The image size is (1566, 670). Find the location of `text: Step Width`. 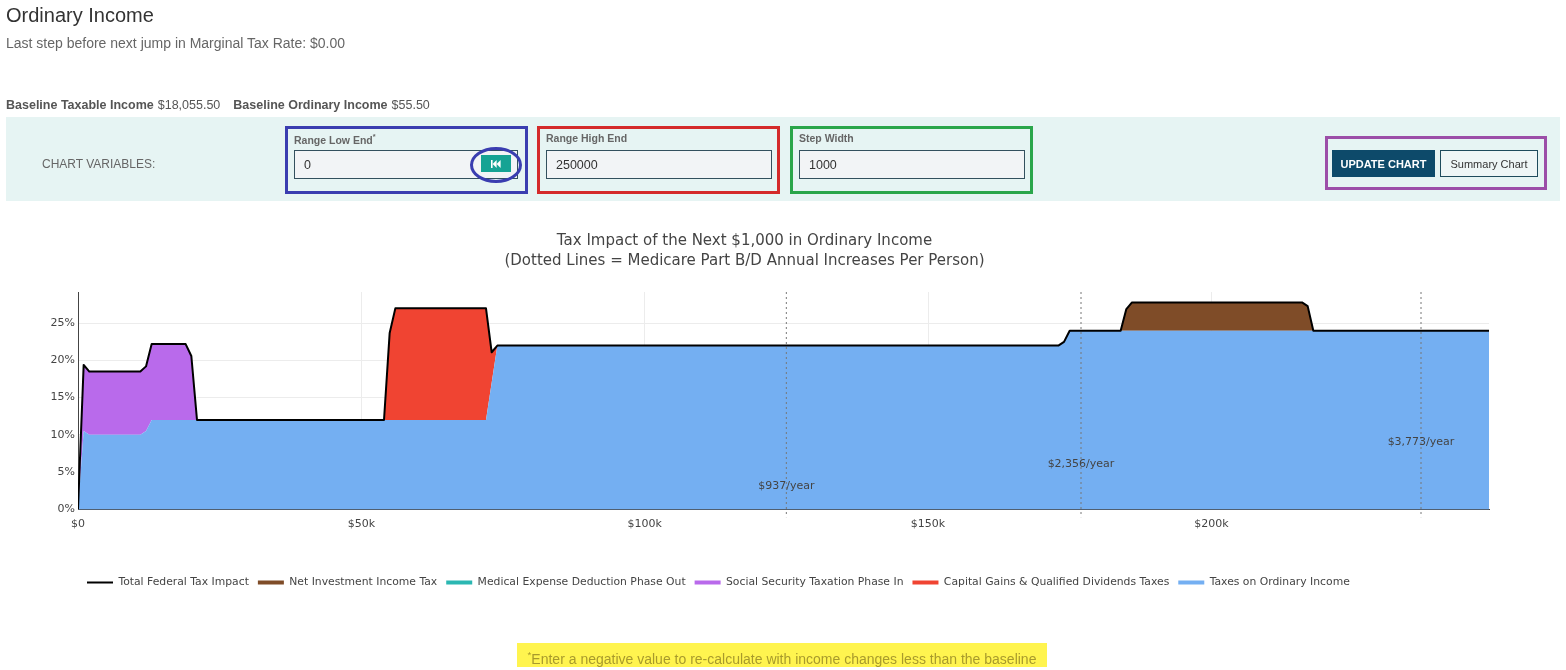

text: Step Width is located at coordinates (826, 138).